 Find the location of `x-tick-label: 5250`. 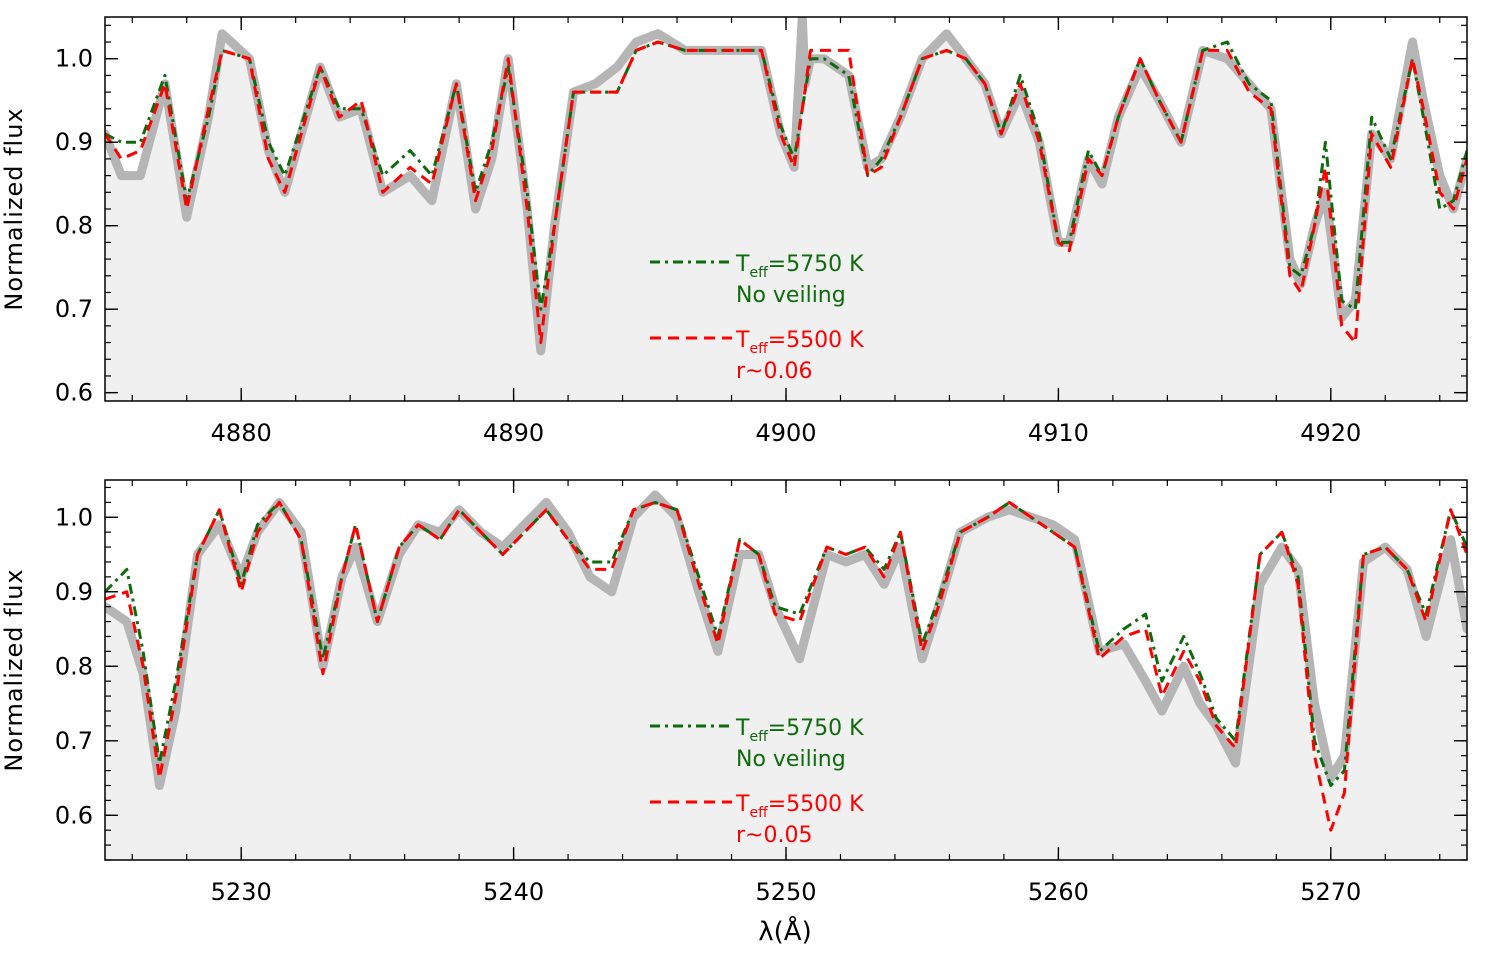

x-tick-label: 5250 is located at coordinates (785, 892).